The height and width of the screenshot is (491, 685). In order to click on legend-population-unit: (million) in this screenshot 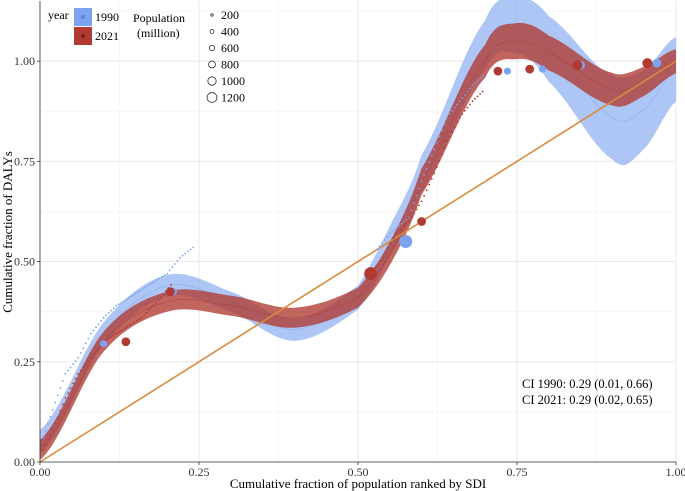, I will do `click(158, 33)`.